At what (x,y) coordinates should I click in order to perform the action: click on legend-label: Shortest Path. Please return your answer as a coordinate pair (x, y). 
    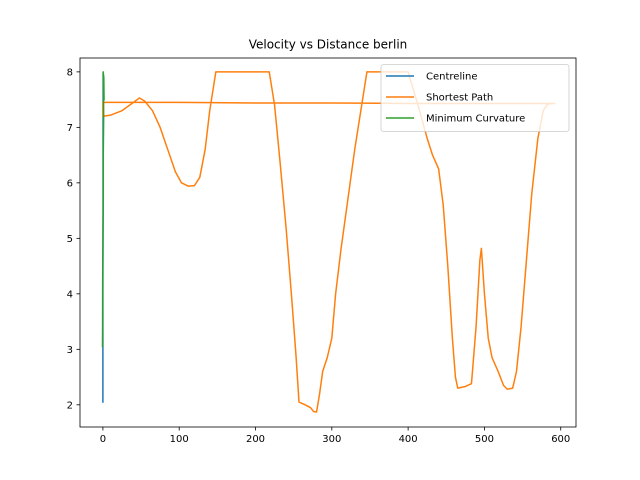
    Looking at the image, I should click on (459, 98).